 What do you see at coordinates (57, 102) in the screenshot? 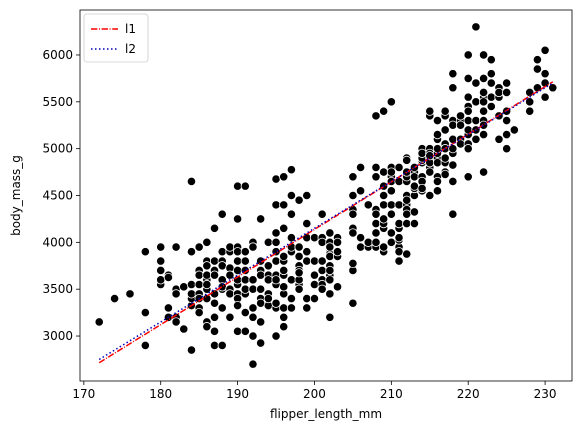
I see `y-tick-label-5500: 5500` at bounding box center [57, 102].